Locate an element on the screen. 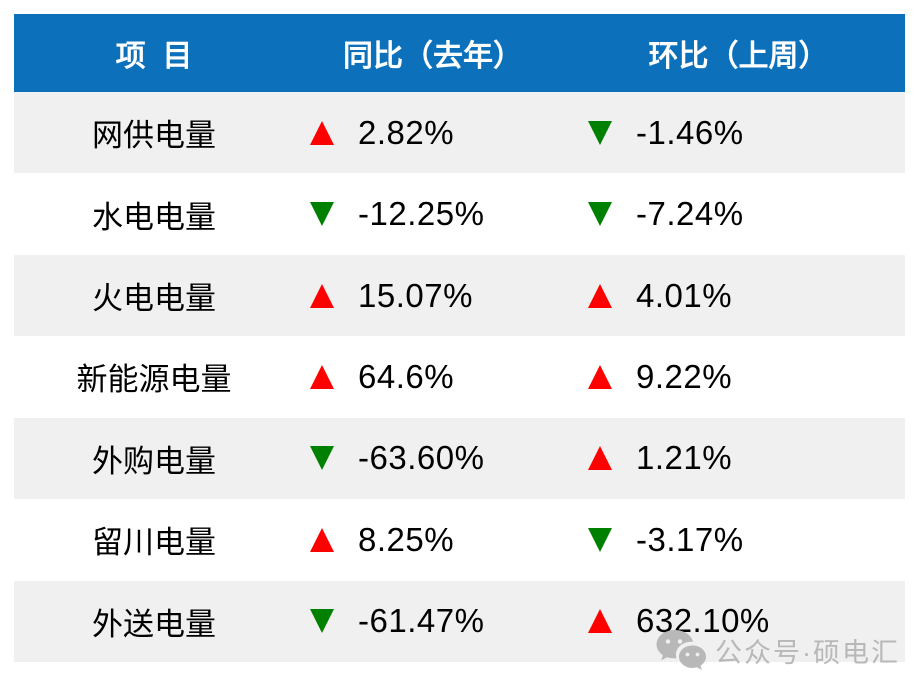 The width and height of the screenshot is (918, 686). table-row: 水电电量 -12.25% -7.24% is located at coordinates (459, 214).